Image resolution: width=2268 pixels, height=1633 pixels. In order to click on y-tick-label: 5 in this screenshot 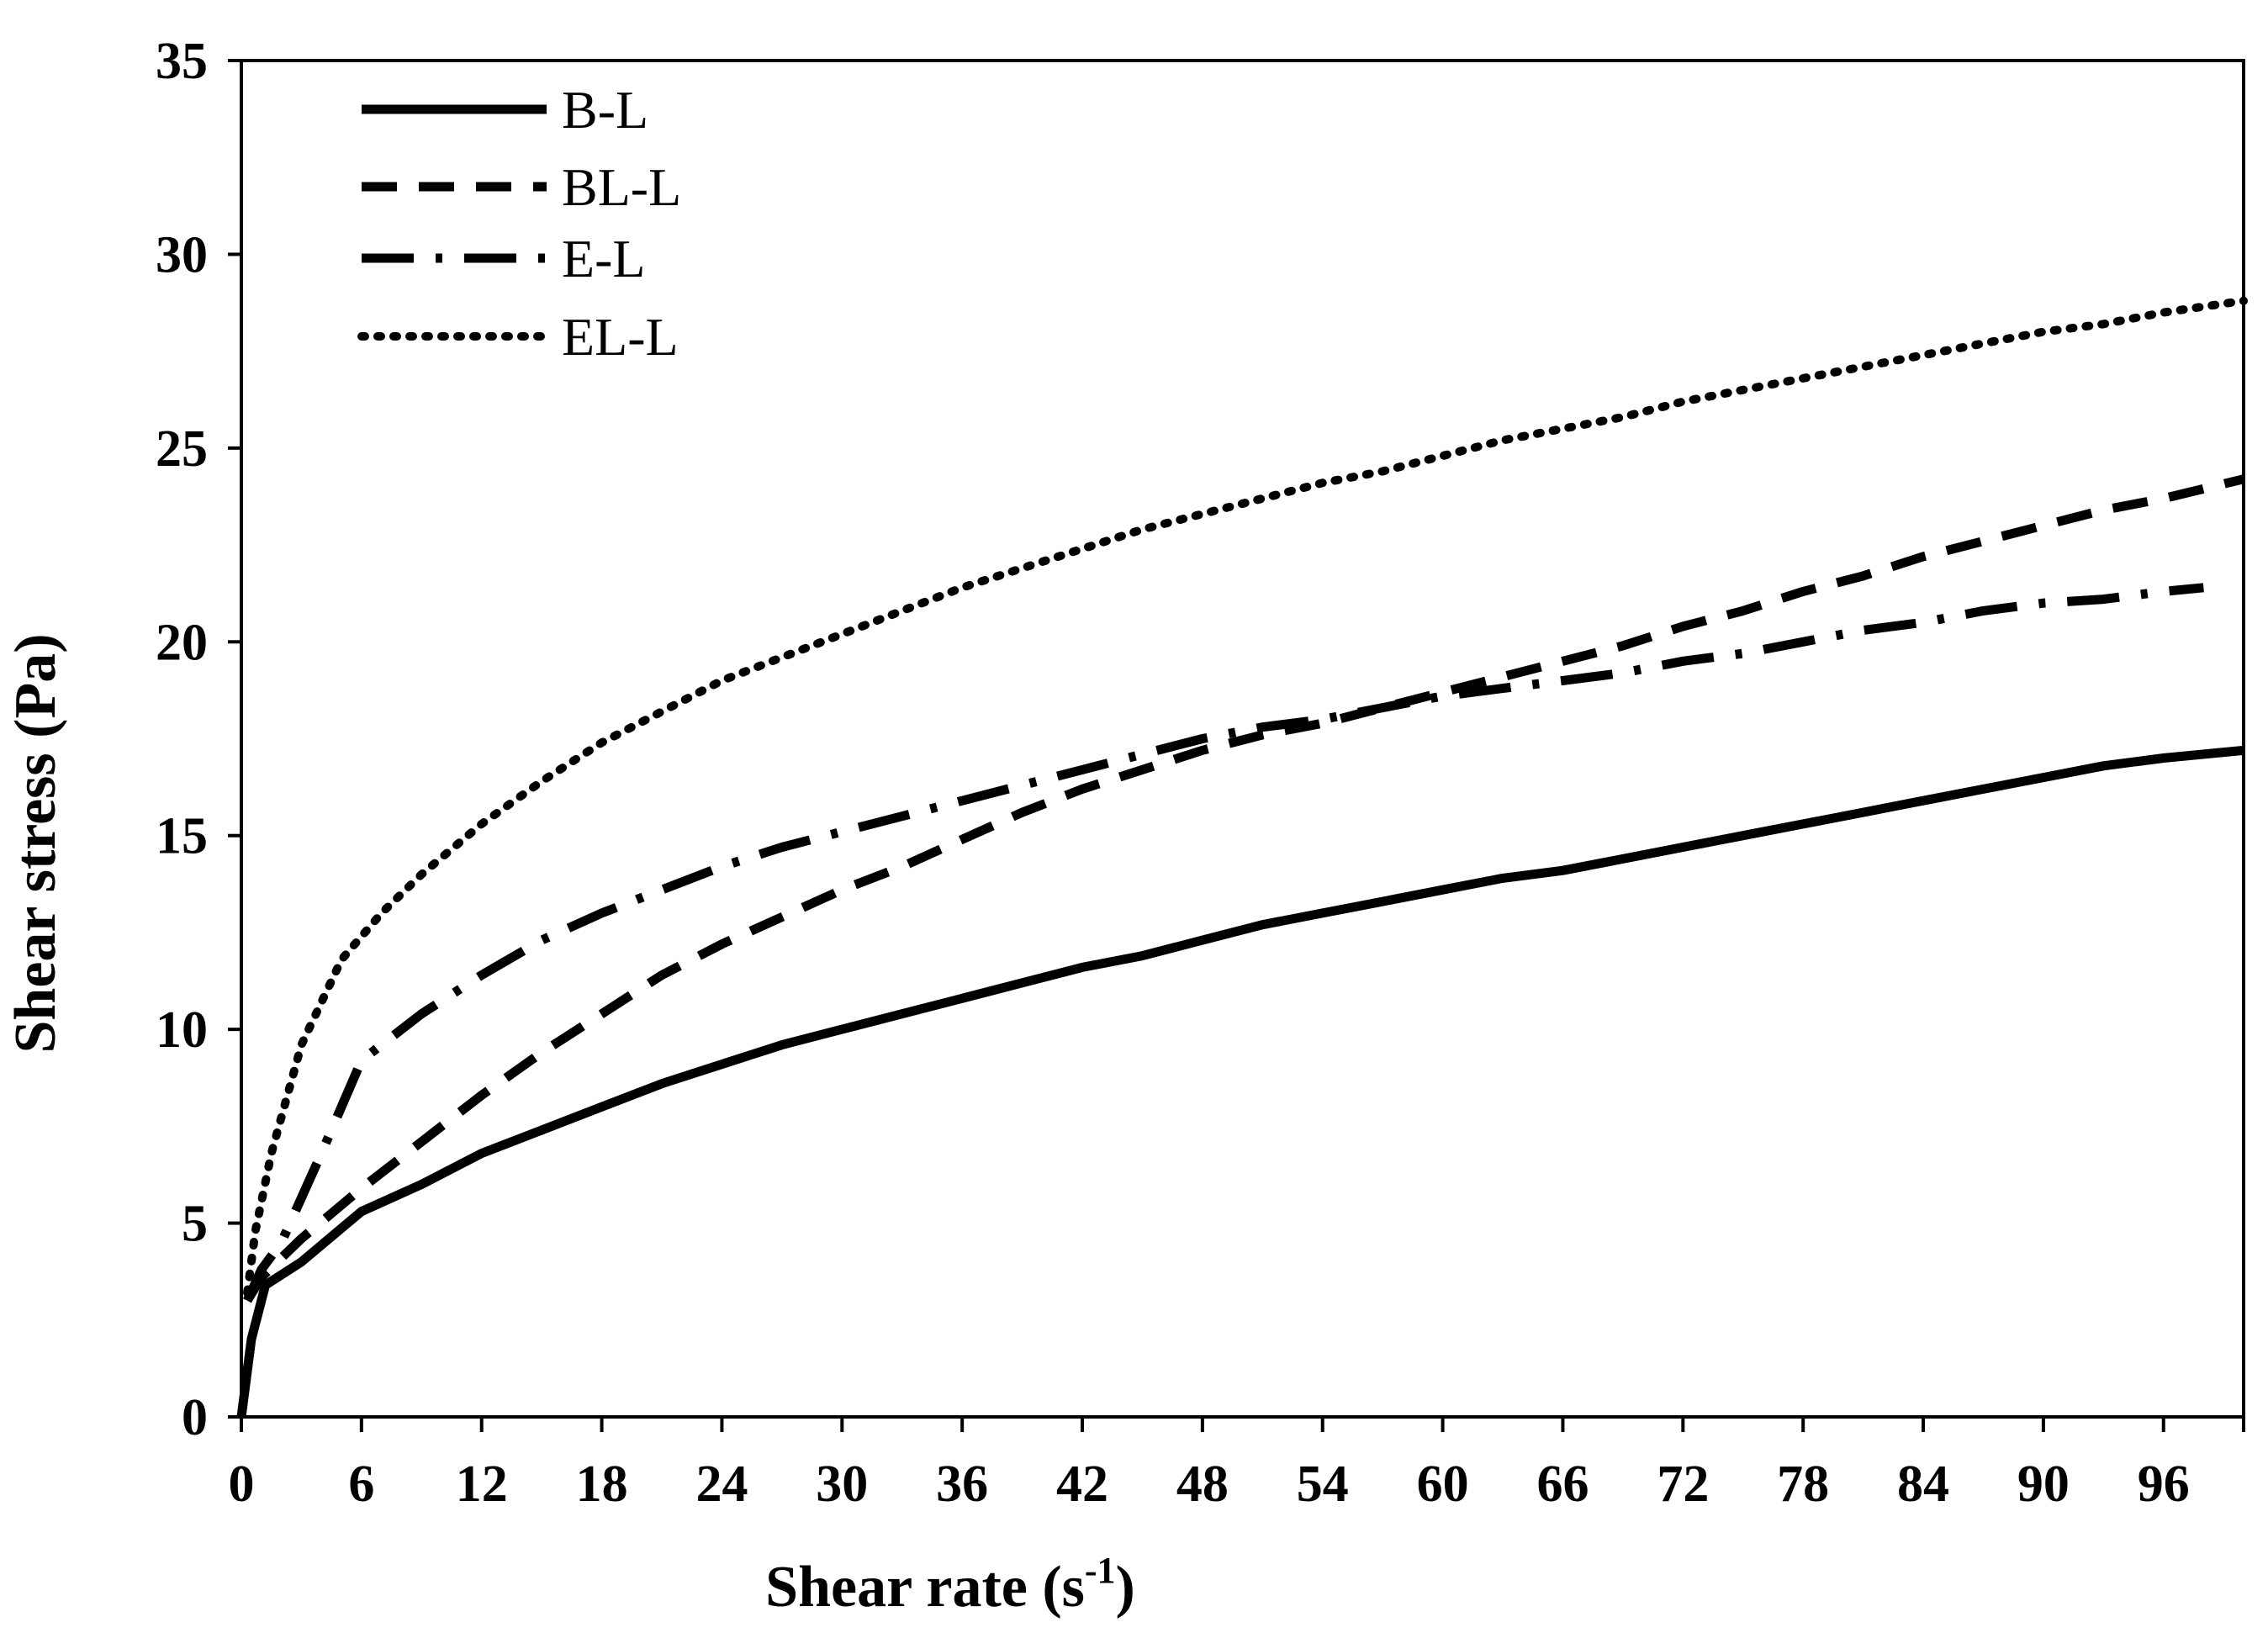, I will do `click(195, 1224)`.